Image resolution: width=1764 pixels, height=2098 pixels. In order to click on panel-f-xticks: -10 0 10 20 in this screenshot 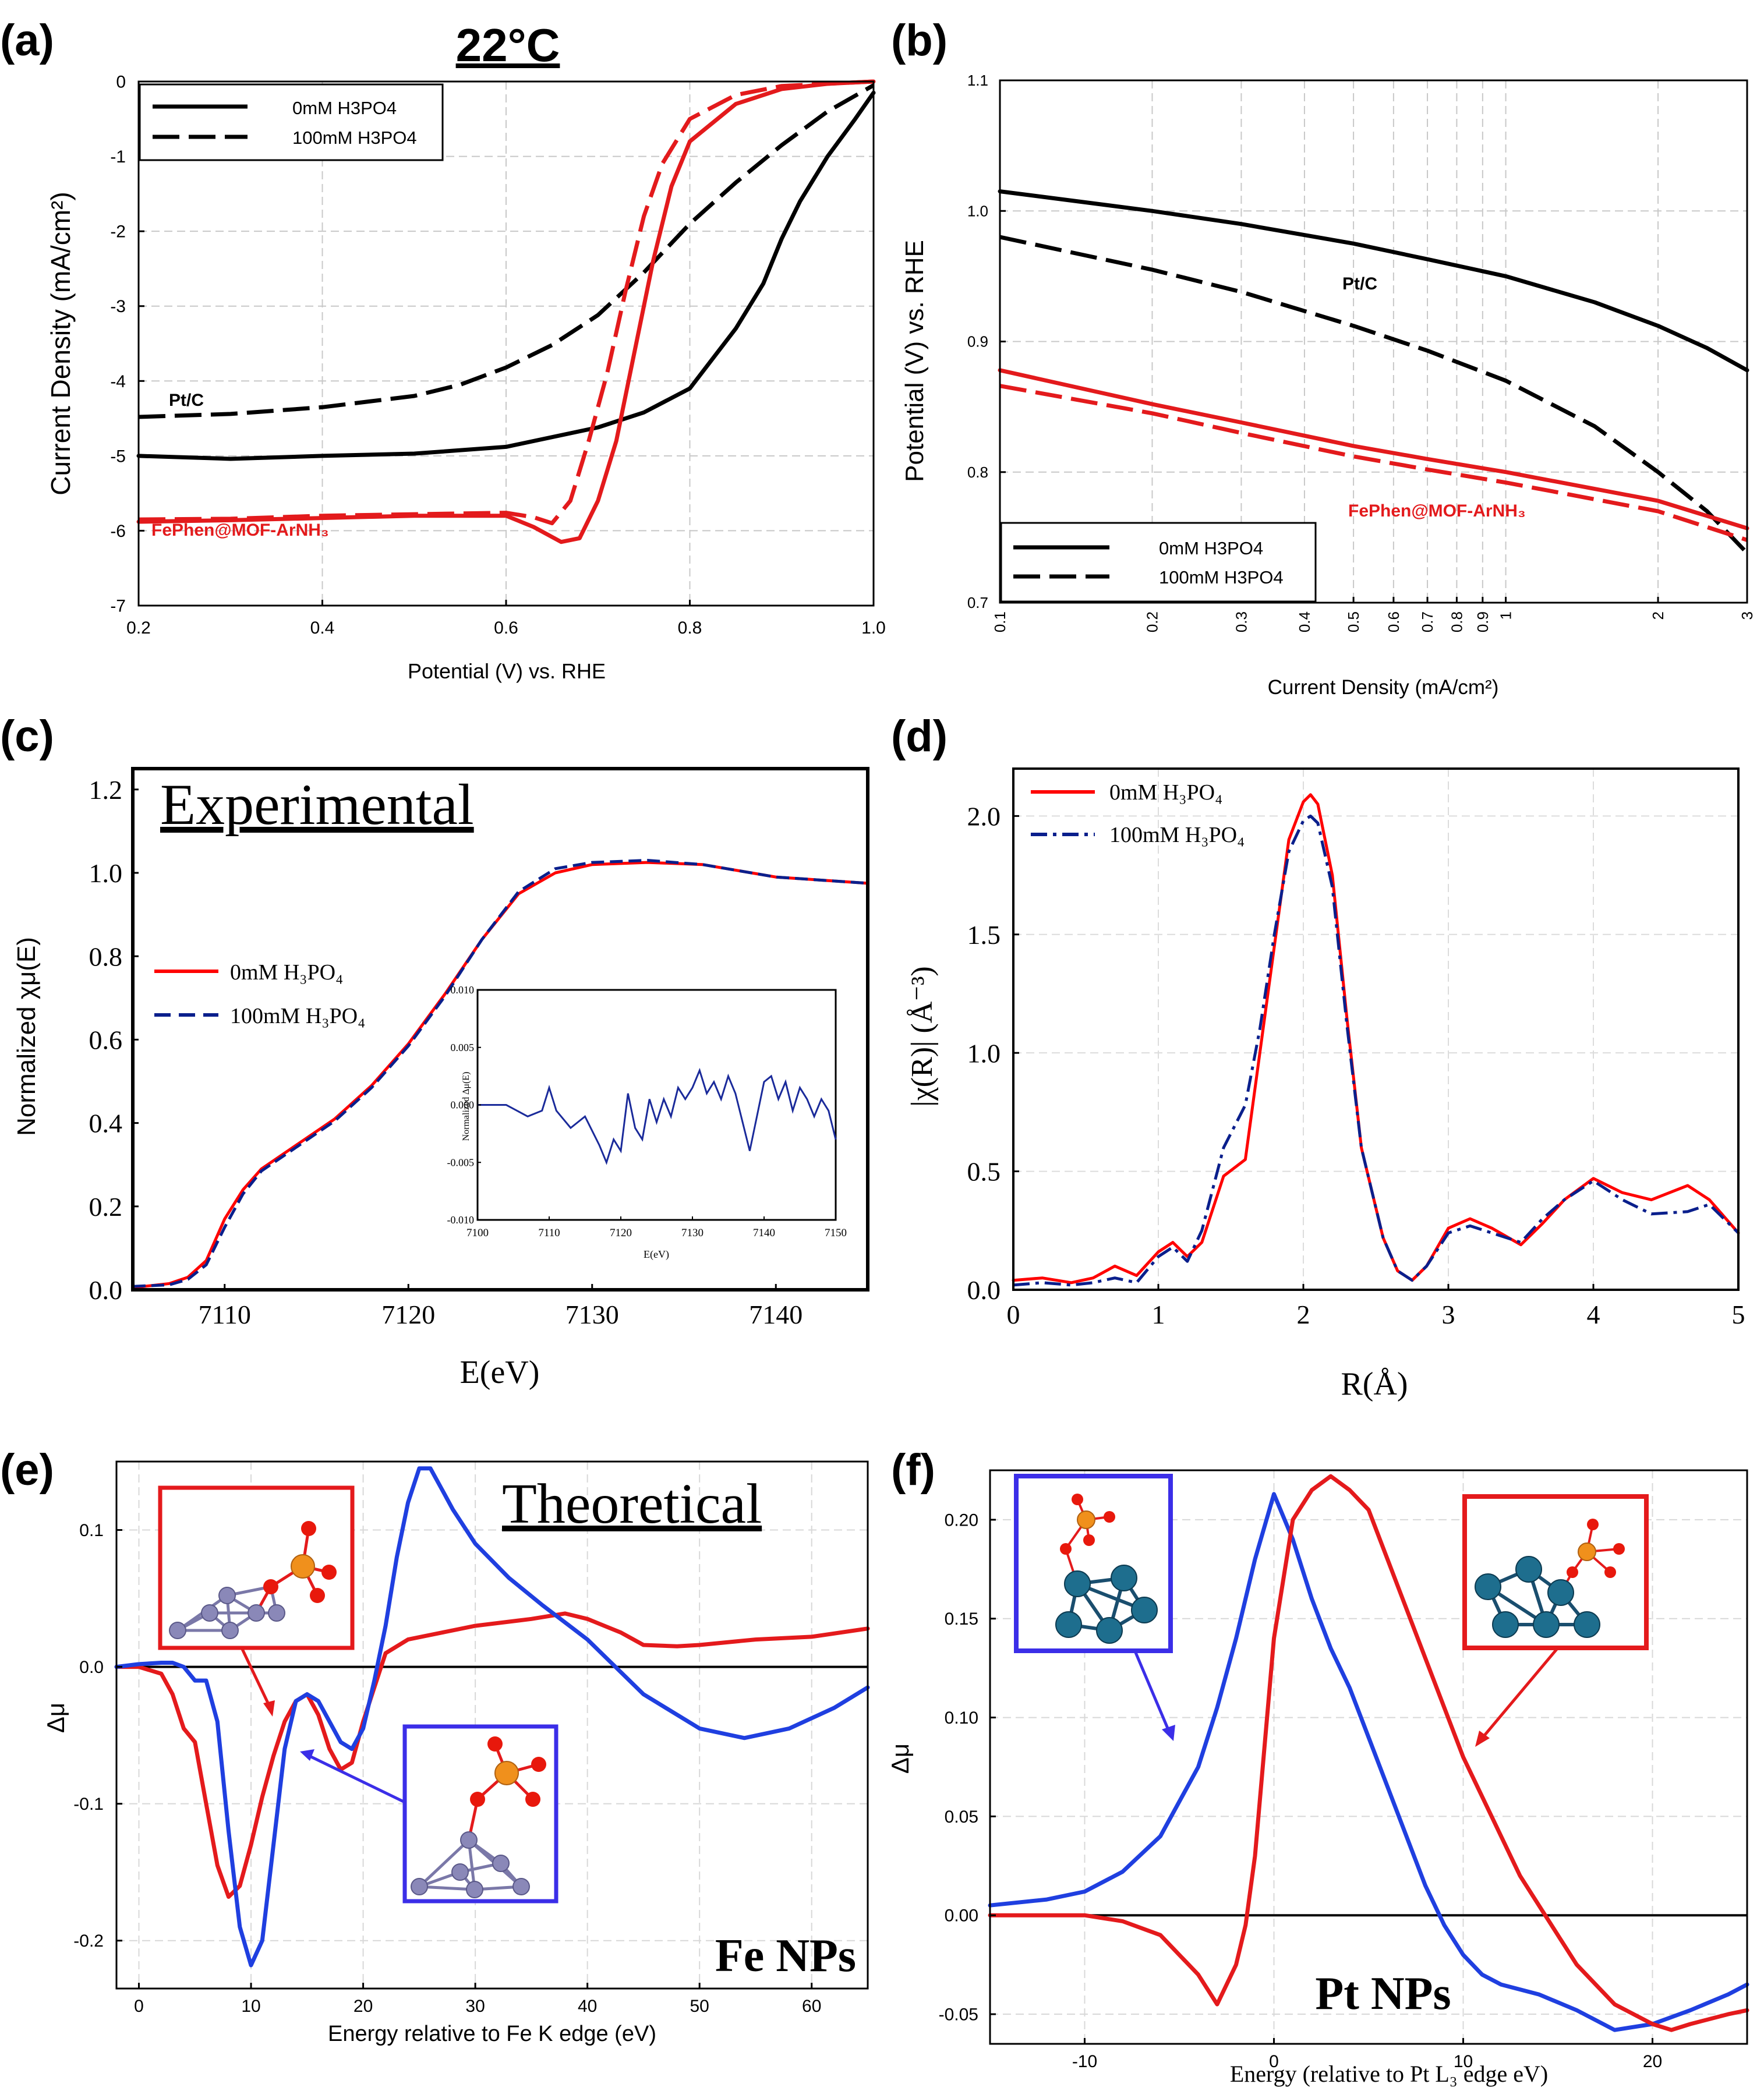, I will do `click(1367, 2054)`.